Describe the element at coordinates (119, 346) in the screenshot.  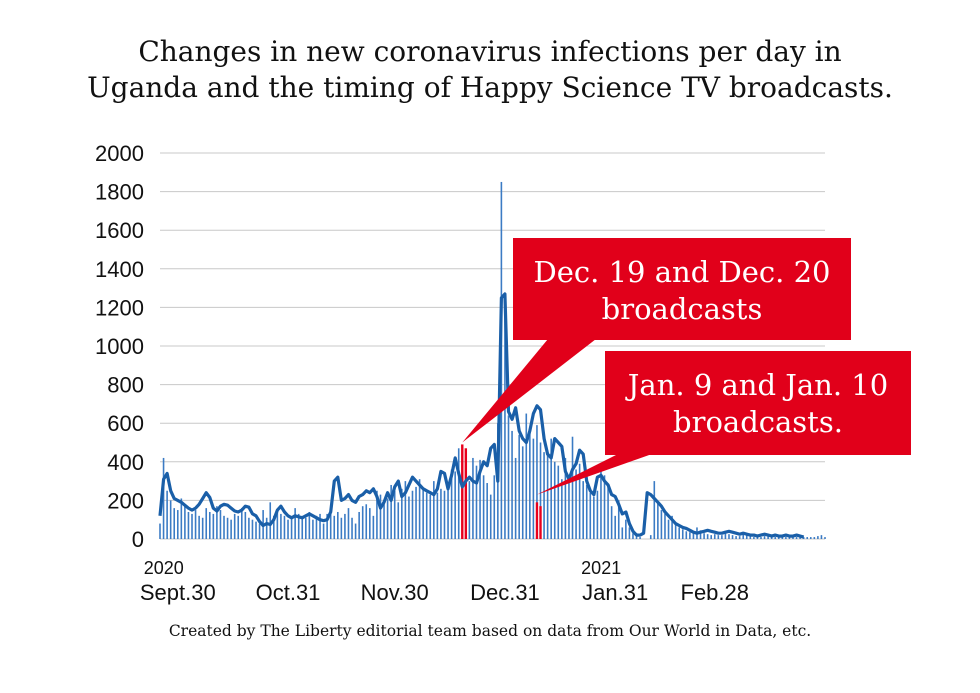
I see `y-tick-label: 1000` at that location.